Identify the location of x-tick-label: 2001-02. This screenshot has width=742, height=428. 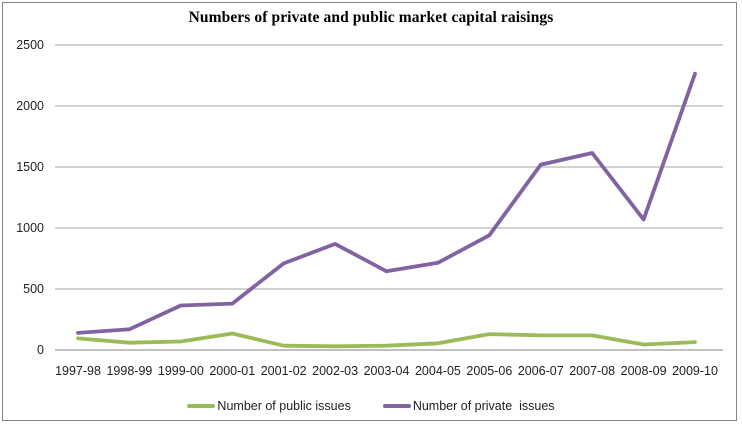
(283, 371).